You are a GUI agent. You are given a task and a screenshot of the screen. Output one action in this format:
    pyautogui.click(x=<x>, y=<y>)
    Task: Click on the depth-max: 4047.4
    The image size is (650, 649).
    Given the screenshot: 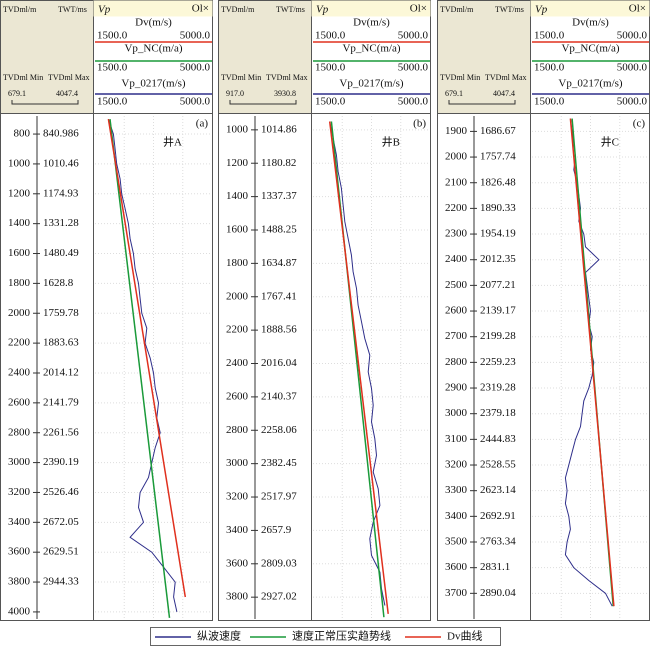 What is the action you would take?
    pyautogui.click(x=504, y=93)
    